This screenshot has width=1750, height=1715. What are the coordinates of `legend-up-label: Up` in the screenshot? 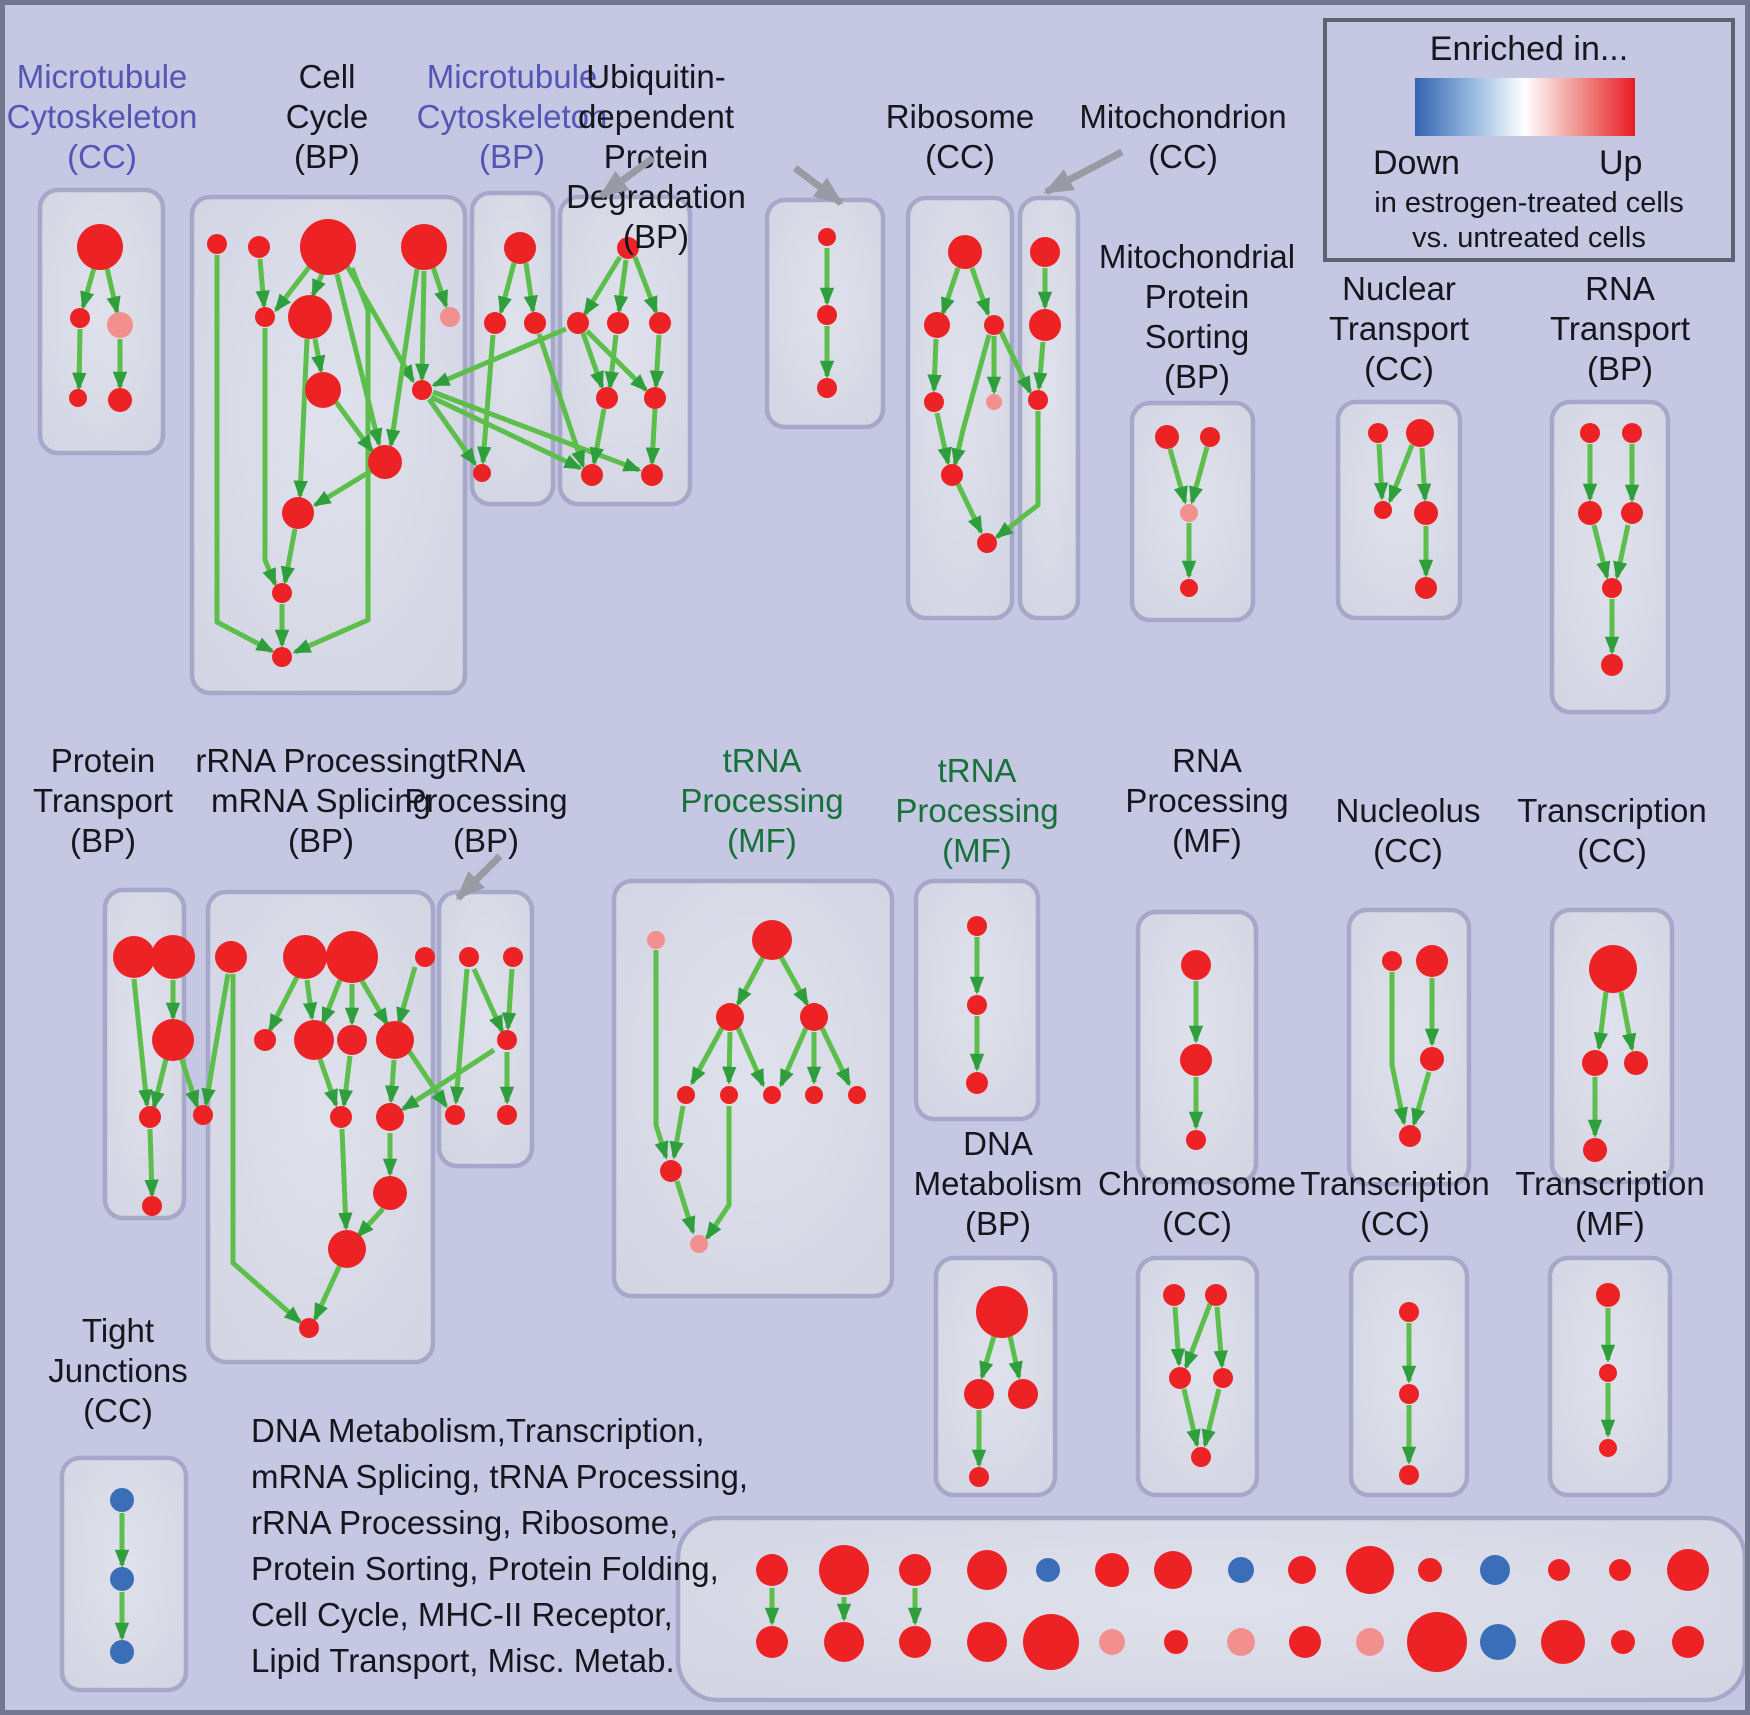 It's located at (1621, 163).